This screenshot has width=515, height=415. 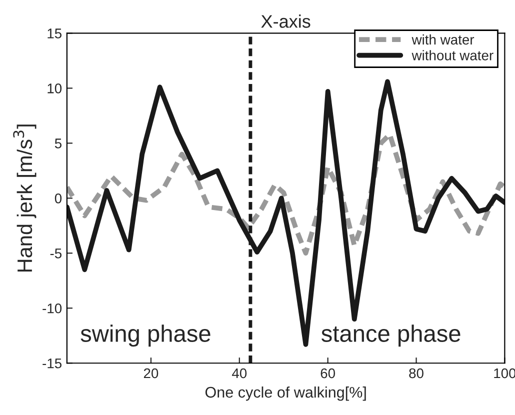 I want to click on y-tick-label: 5, so click(x=58, y=143).